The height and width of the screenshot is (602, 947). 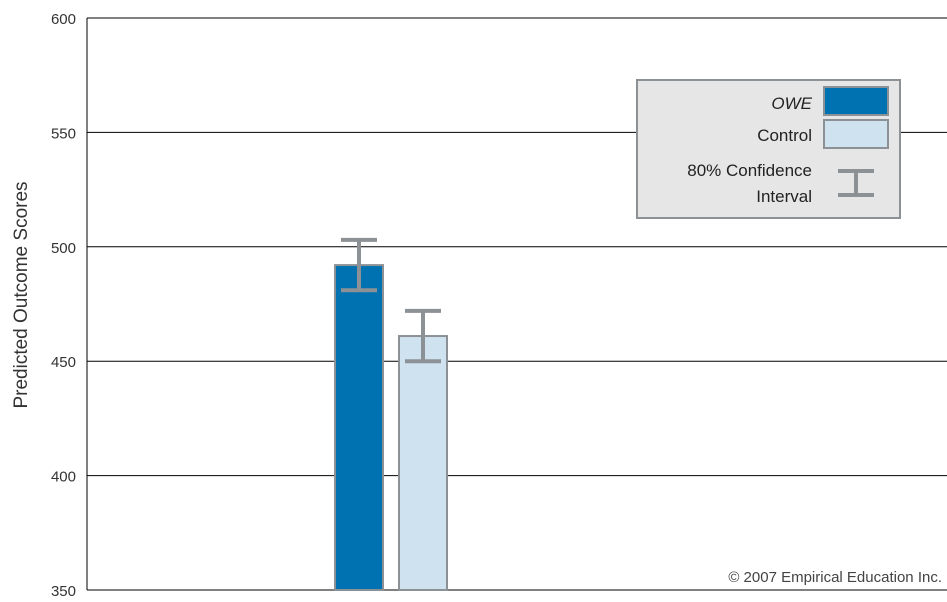 I want to click on copyright-notice: © 2007 Empirical Education Inc., so click(x=835, y=577).